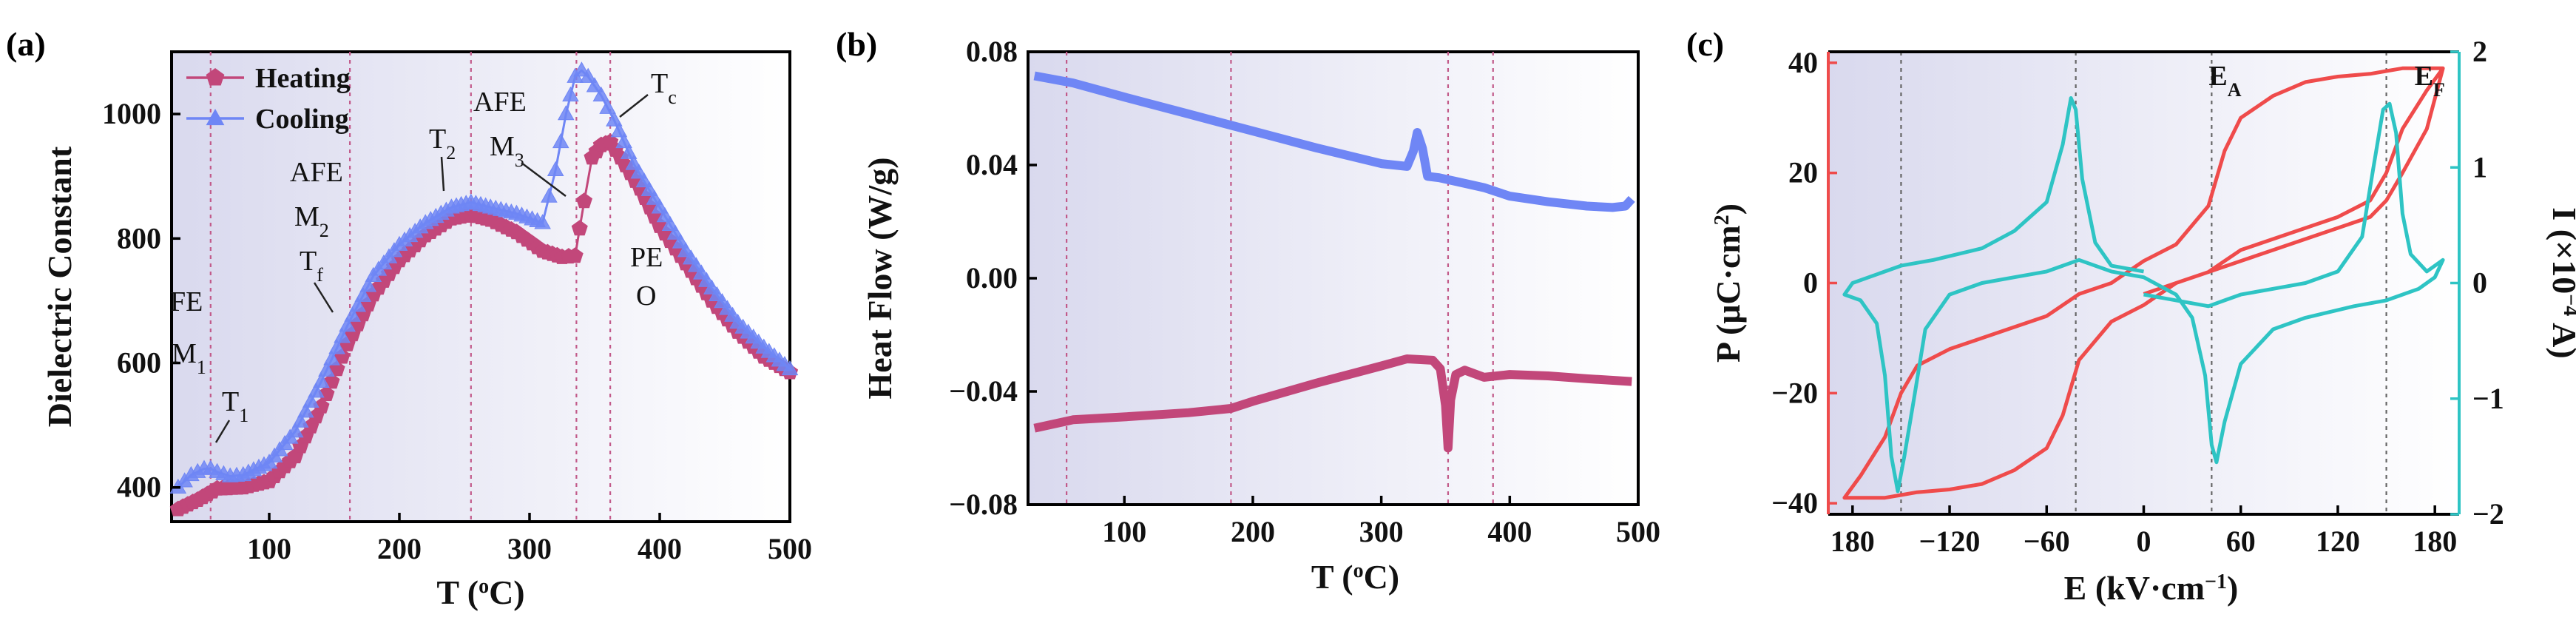 The width and height of the screenshot is (2576, 626). Describe the element at coordinates (139, 238) in the screenshot. I see `a-y-tick-label: 800` at that location.